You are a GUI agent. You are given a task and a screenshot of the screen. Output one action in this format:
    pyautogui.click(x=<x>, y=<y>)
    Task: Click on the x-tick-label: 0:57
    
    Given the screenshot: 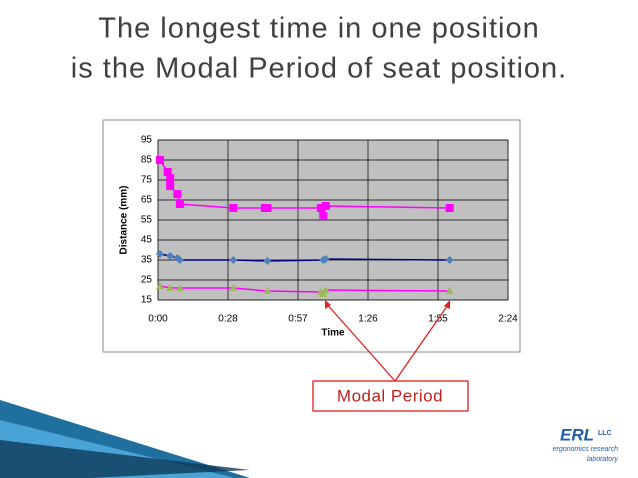 What is the action you would take?
    pyautogui.click(x=298, y=319)
    